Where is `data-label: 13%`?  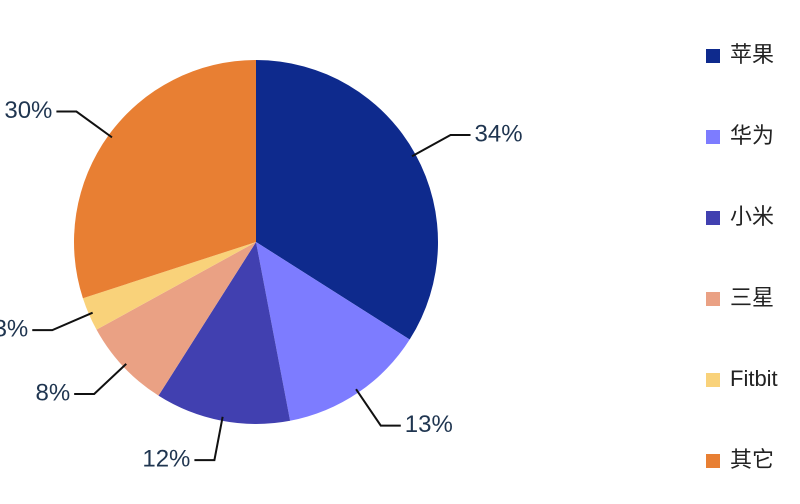 data-label: 13% is located at coordinates (429, 424).